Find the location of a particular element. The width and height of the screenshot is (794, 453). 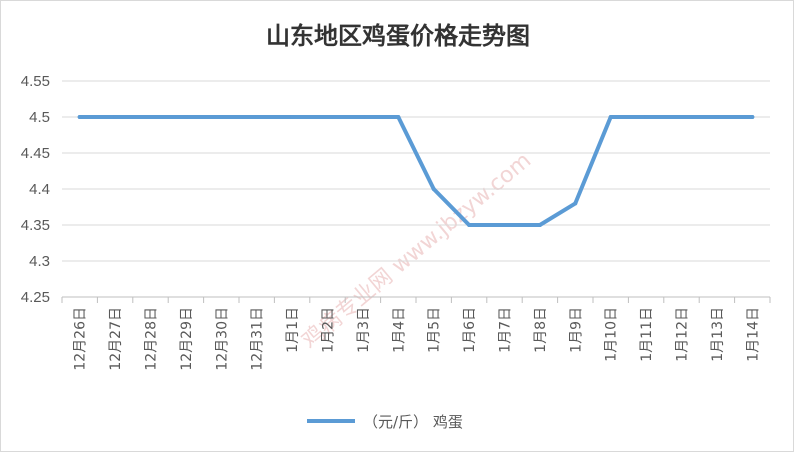

x-tick-label: 1月1日 is located at coordinates (293, 330).